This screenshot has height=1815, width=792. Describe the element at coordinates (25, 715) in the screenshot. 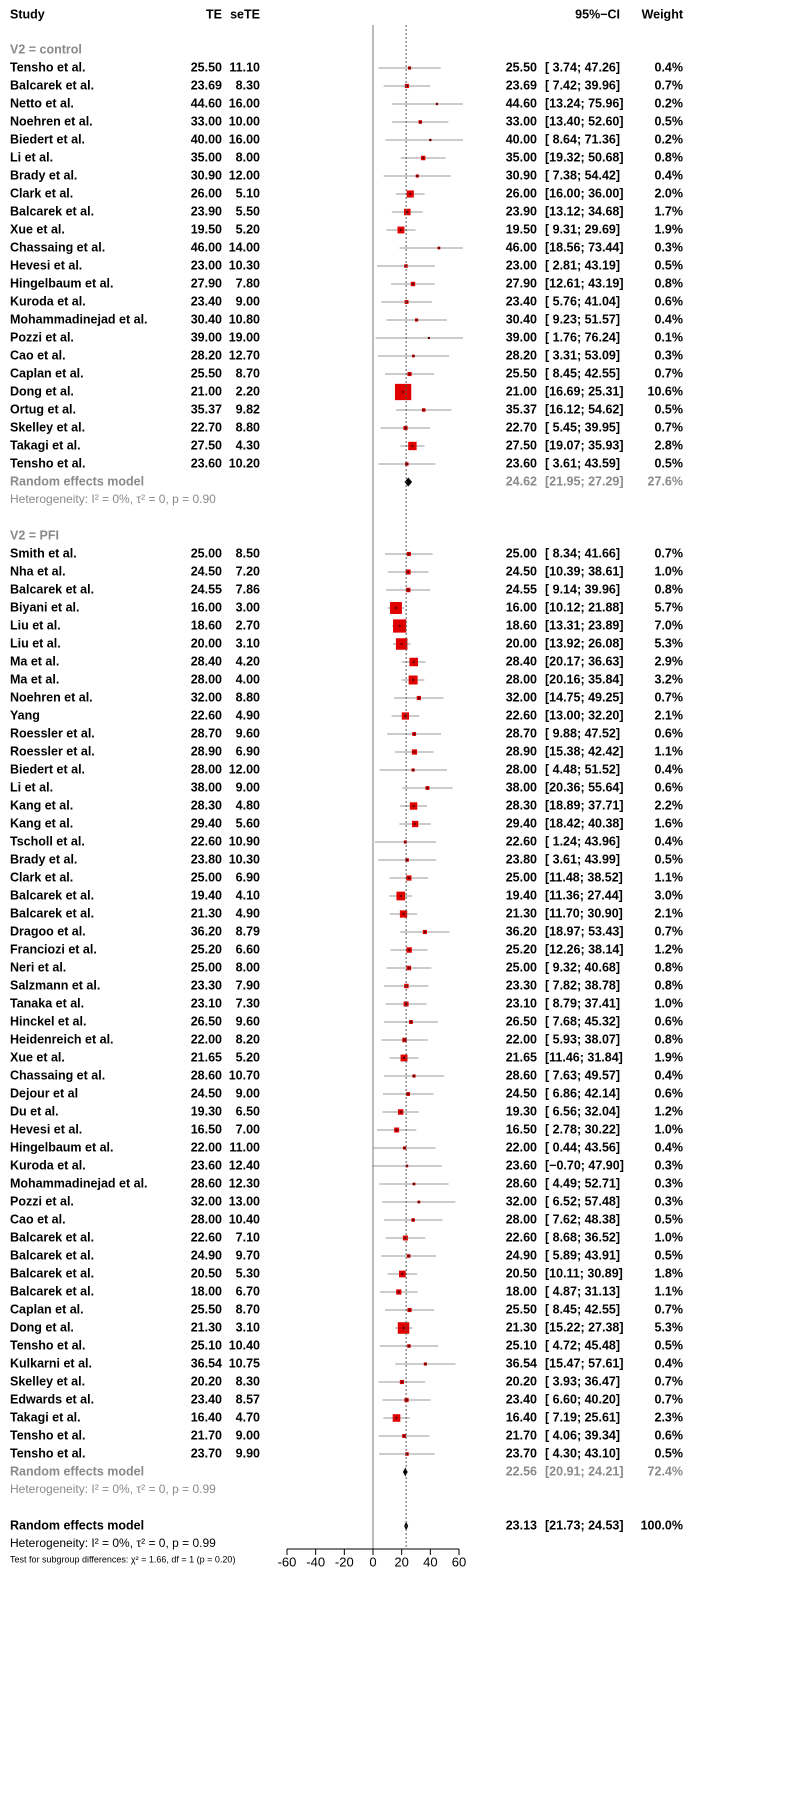

I see `study-name: Yang` at that location.